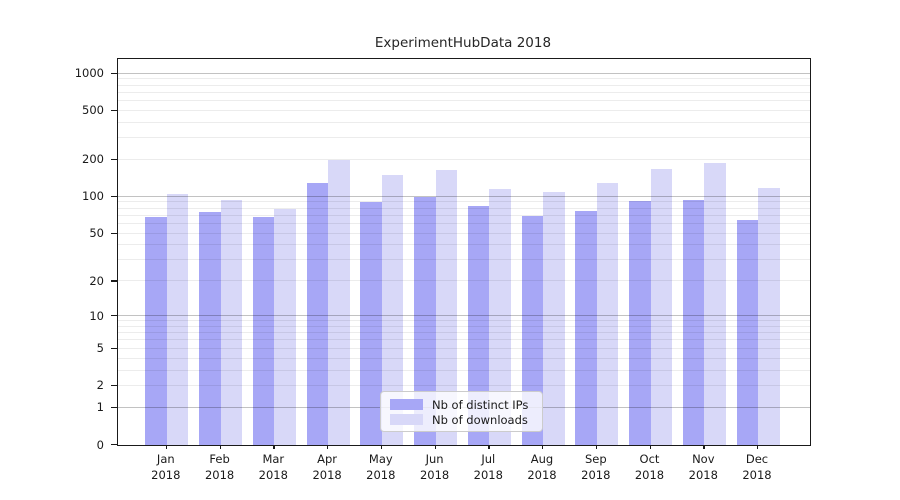  Describe the element at coordinates (703, 467) in the screenshot. I see `x-tick-label: Nov 2018` at that location.